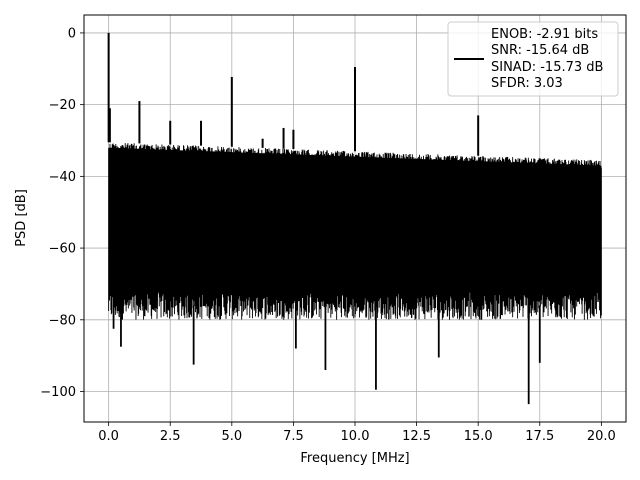 This screenshot has width=640, height=480. Describe the element at coordinates (62, 320) in the screenshot. I see `y-tick-label: −80` at that location.